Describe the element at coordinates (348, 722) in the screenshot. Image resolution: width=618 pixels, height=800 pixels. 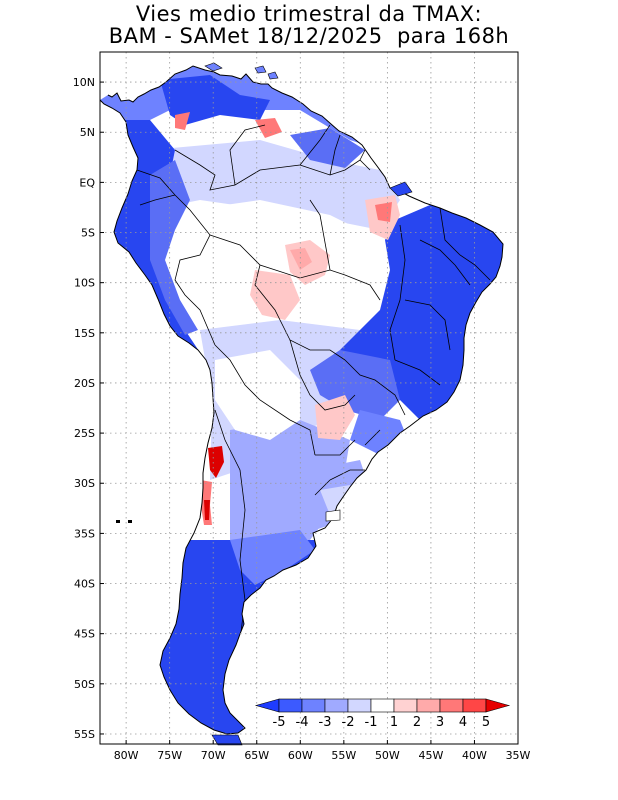
I see `colorbar-label: -2` at that location.